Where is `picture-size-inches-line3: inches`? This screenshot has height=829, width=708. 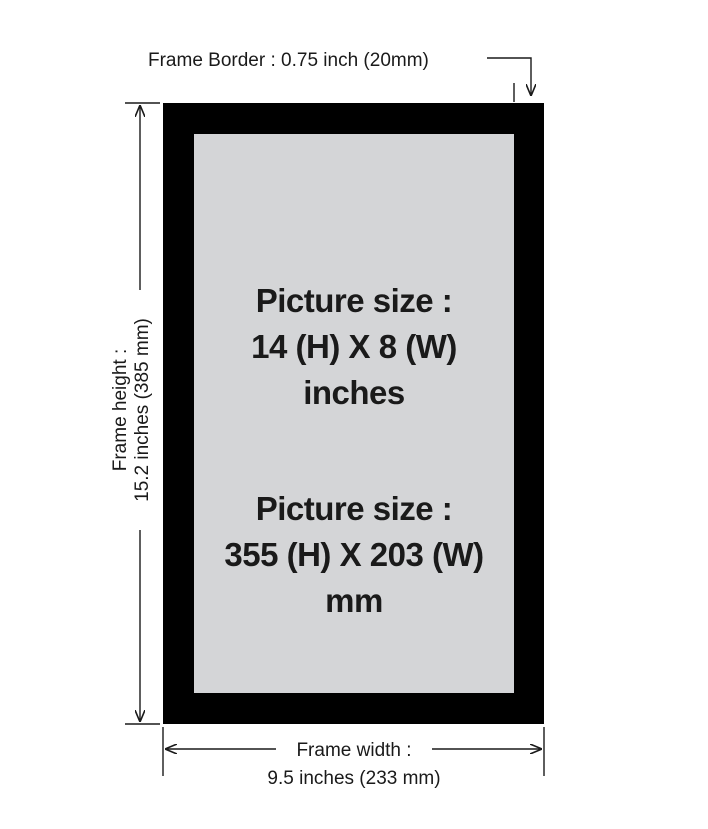 picture-size-inches-line3: inches is located at coordinates (354, 392).